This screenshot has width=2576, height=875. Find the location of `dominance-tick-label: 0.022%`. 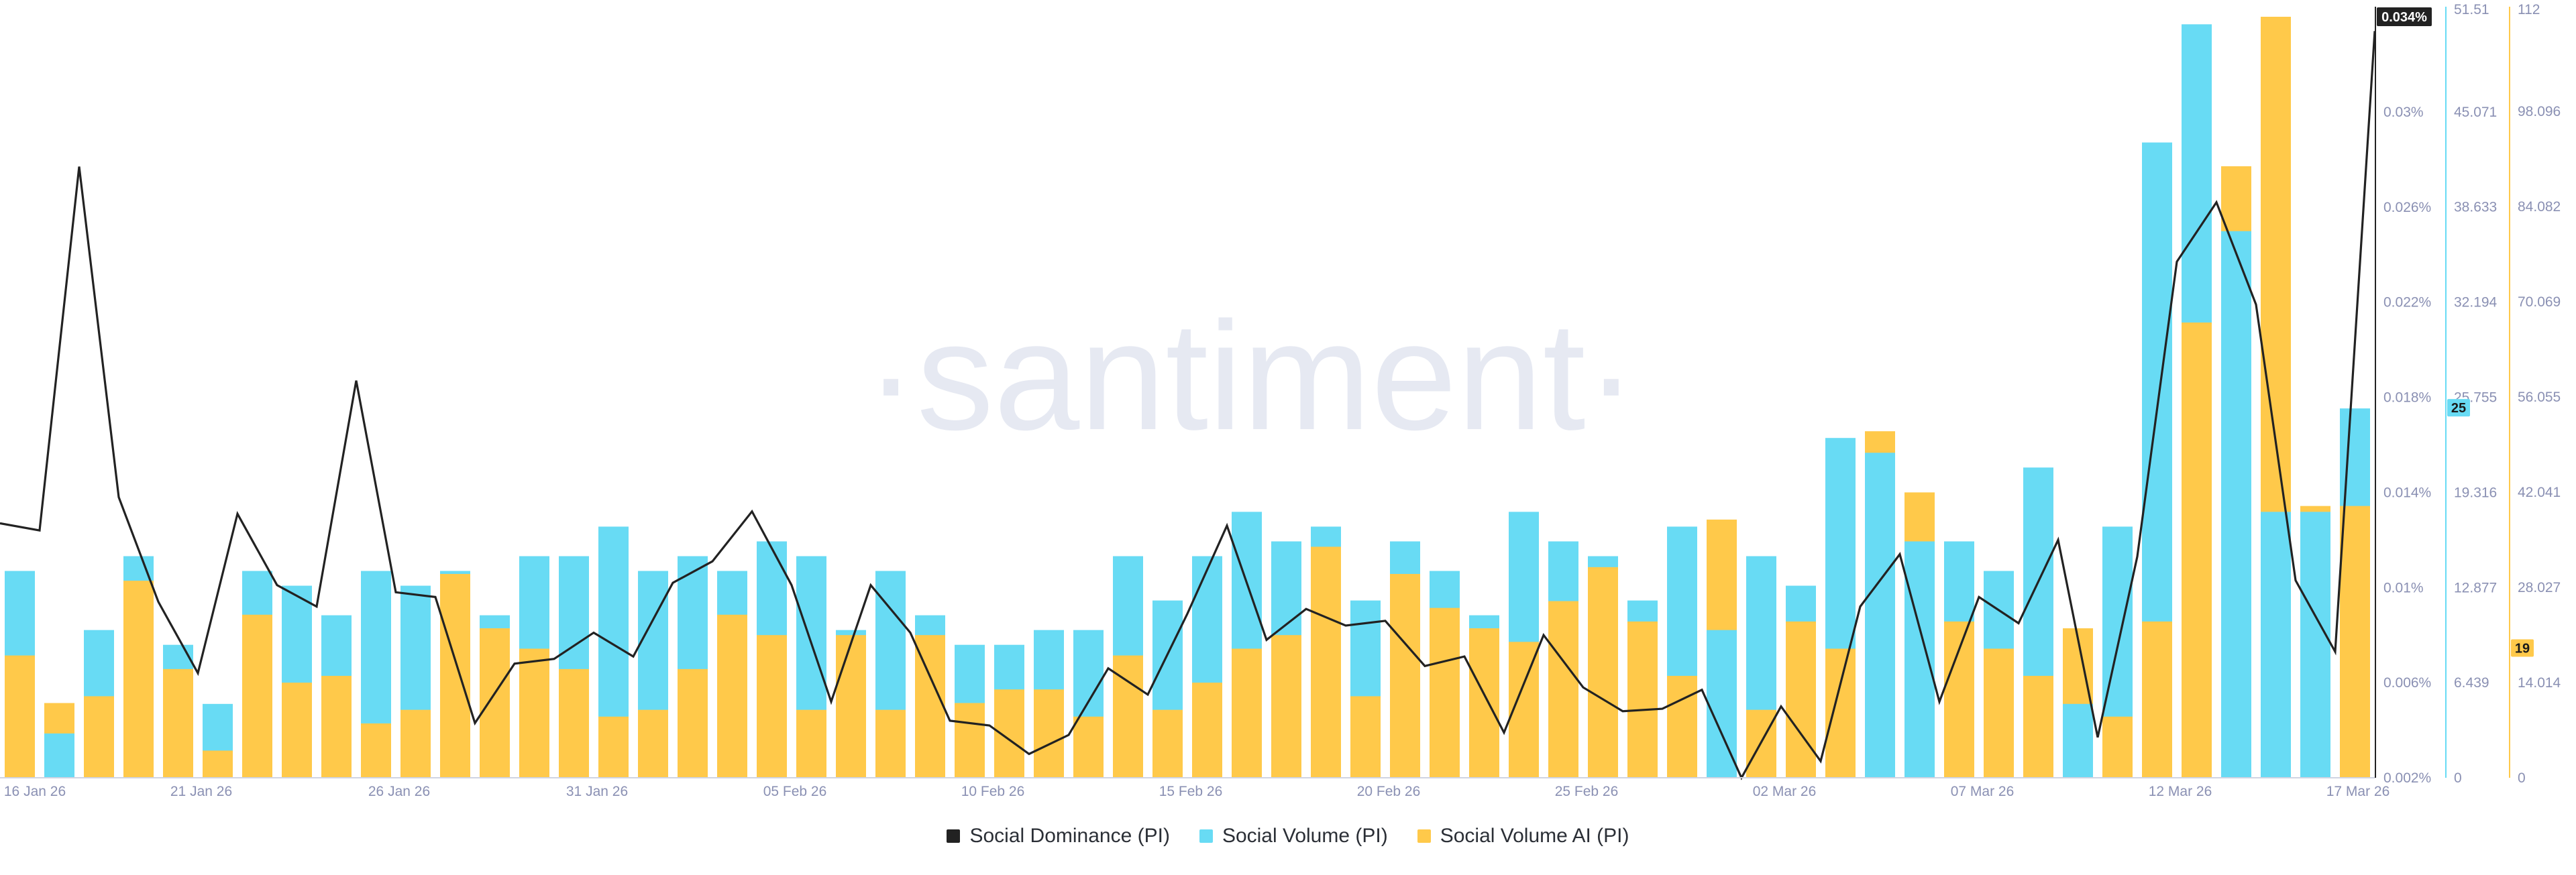

dominance-tick-label: 0.022% is located at coordinates (2407, 302).